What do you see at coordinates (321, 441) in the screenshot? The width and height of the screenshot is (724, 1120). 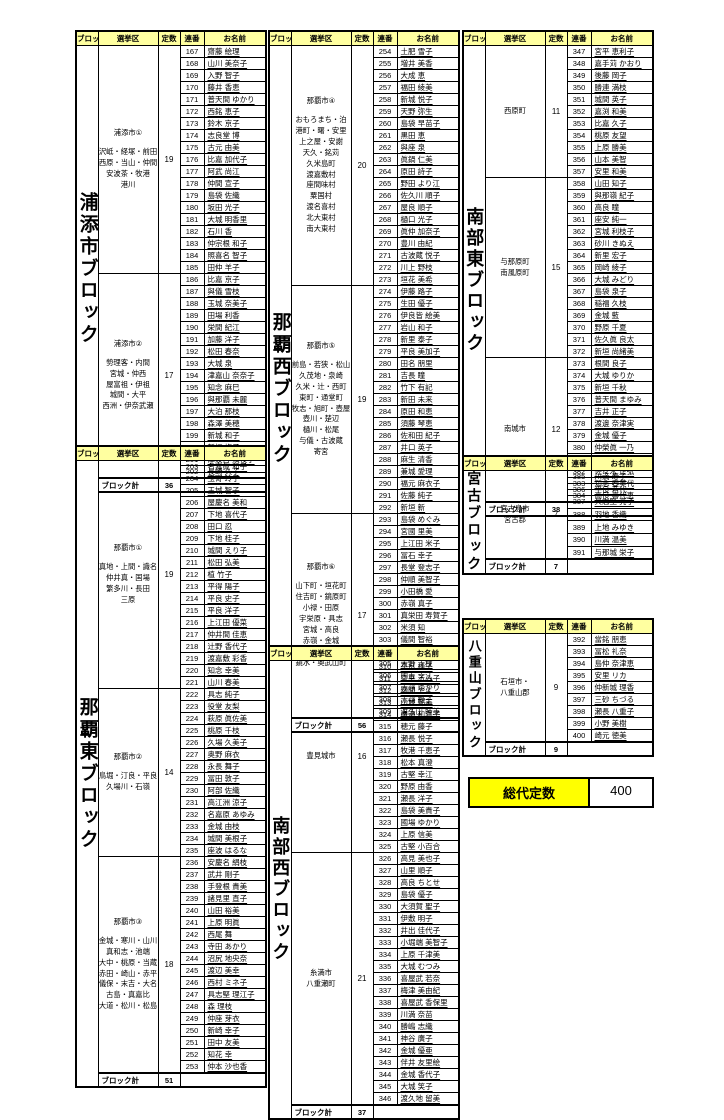 I see `district-area: 与儀・古波蔵` at bounding box center [321, 441].